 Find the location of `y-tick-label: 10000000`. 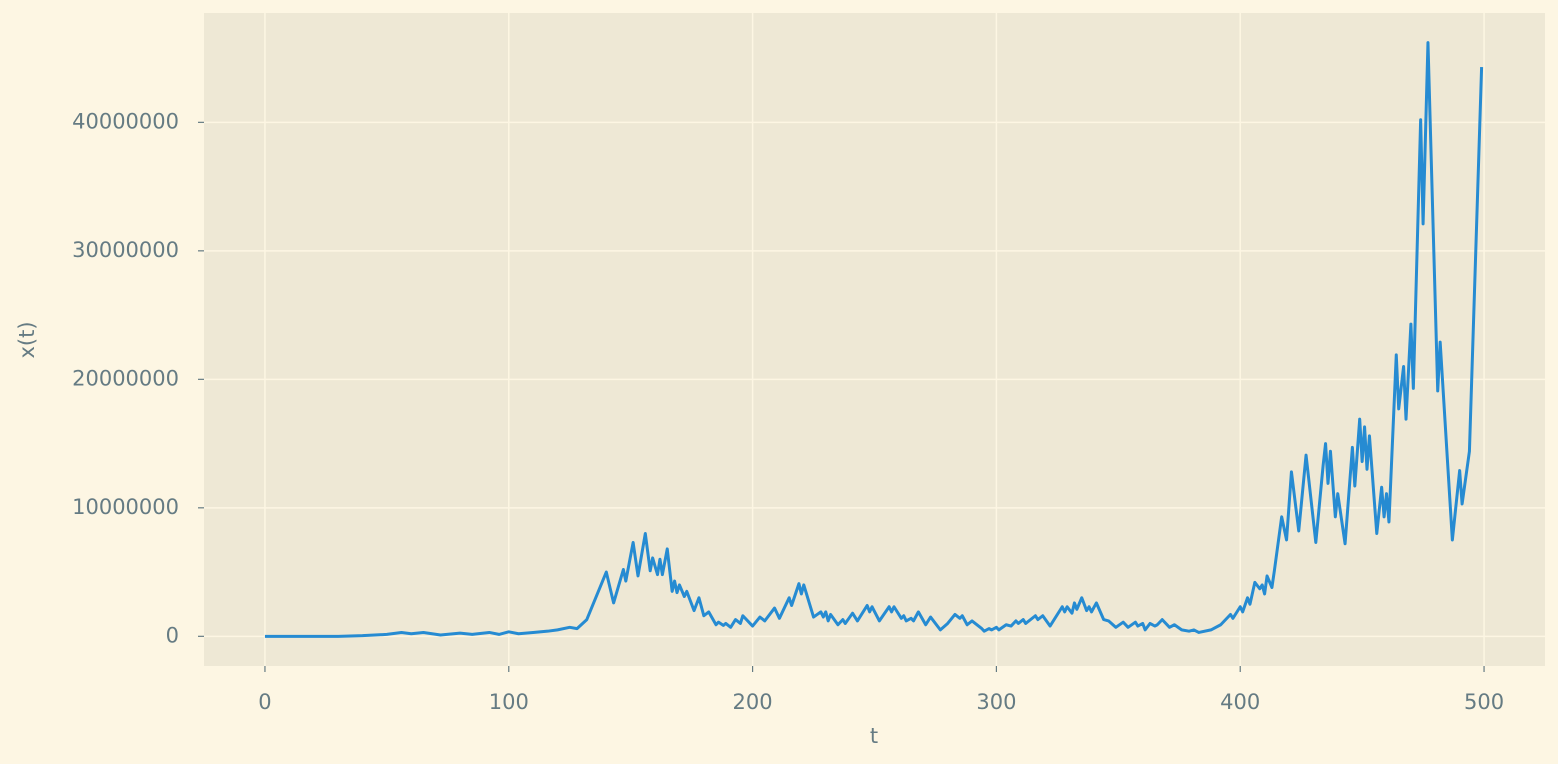

y-tick-label: 10000000 is located at coordinates (125, 507).